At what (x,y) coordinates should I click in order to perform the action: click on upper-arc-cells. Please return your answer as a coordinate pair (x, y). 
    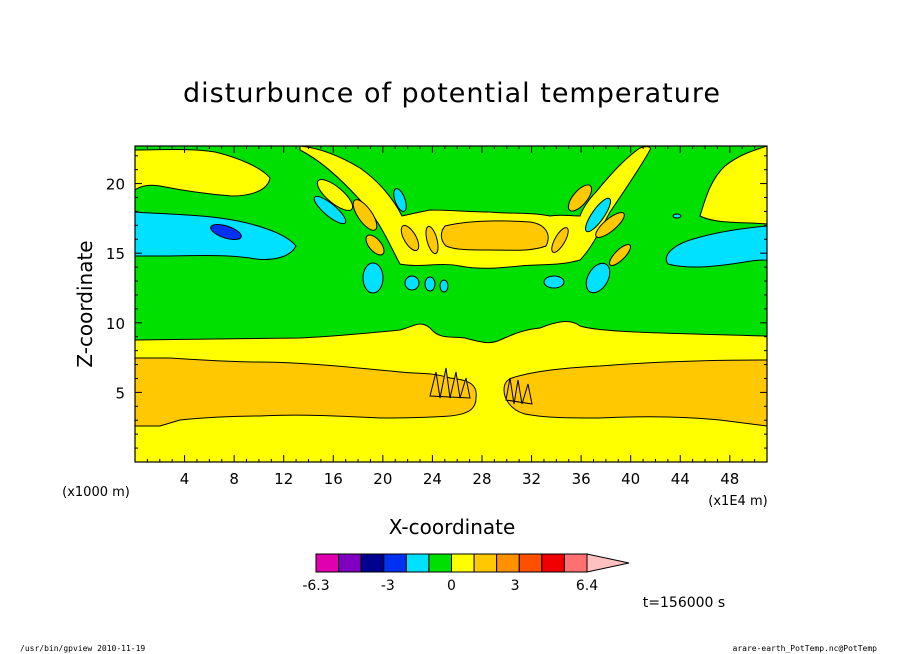
    Looking at the image, I should click on (497, 236).